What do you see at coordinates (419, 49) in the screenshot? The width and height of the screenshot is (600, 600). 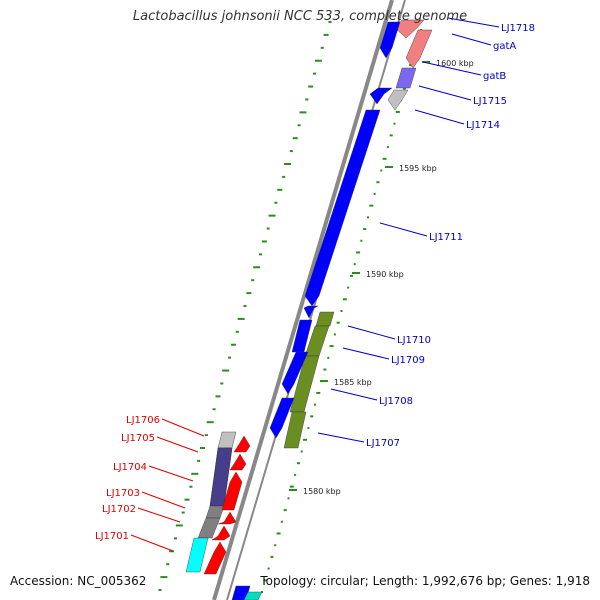 I see `gene-block-gata` at bounding box center [419, 49].